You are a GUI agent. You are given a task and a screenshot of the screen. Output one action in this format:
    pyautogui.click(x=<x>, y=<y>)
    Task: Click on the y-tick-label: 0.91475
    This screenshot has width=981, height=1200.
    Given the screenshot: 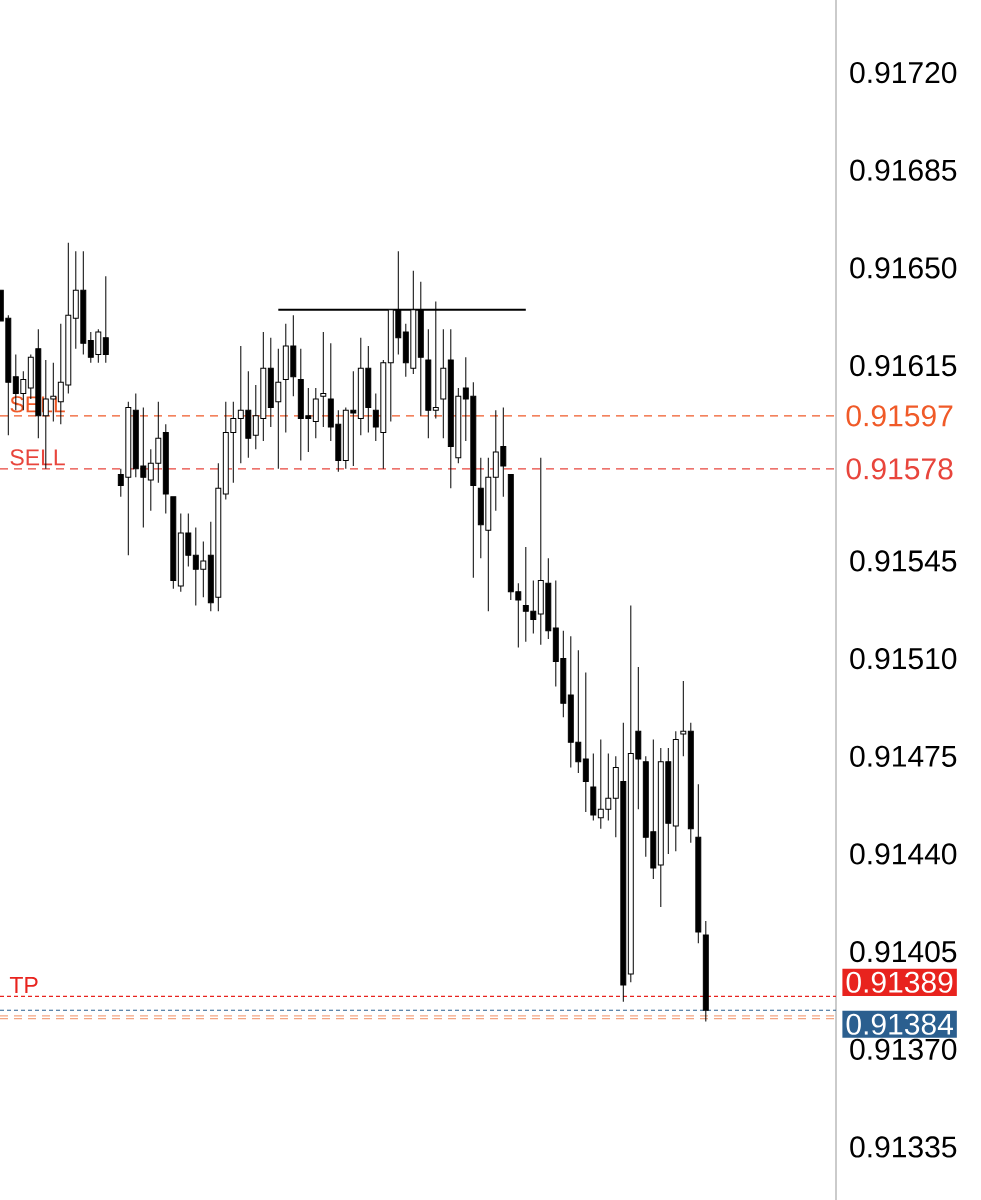 What is the action you would take?
    pyautogui.click(x=903, y=756)
    